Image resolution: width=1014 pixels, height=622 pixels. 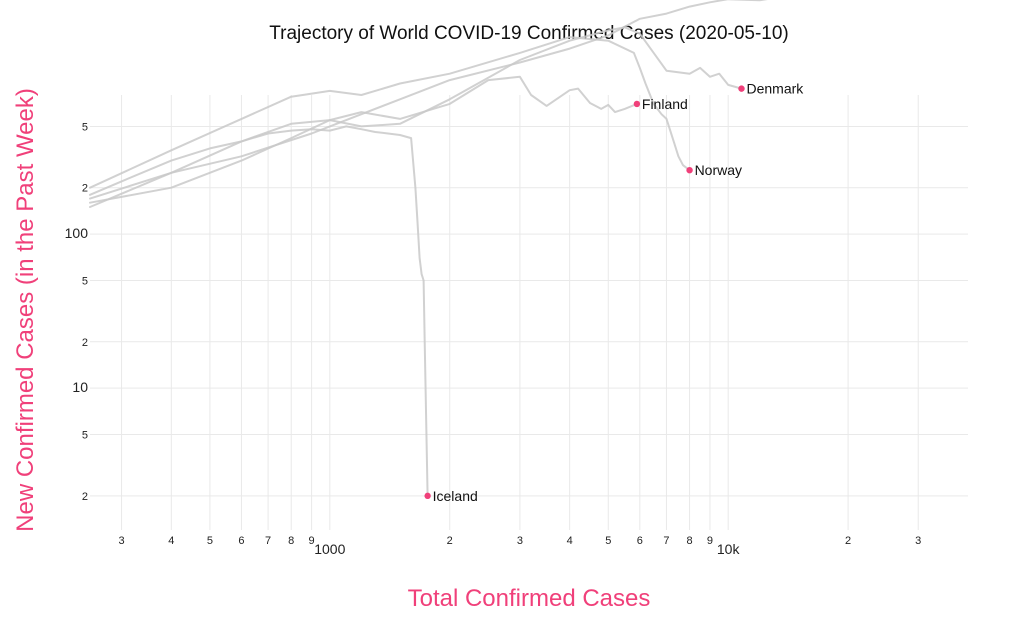 What do you see at coordinates (689, 170) in the screenshot?
I see `endpoint-norway` at bounding box center [689, 170].